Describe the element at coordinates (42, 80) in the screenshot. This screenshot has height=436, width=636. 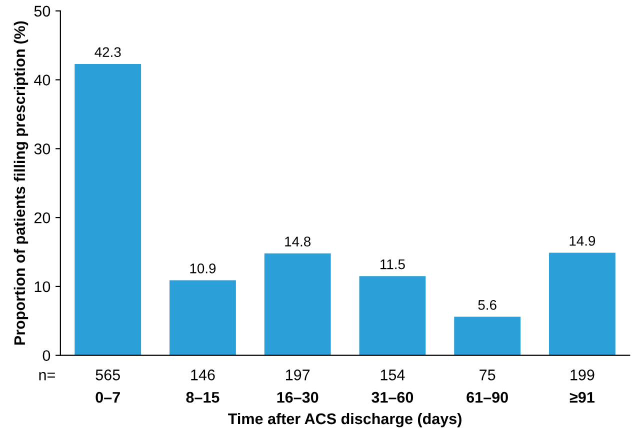
I see `y-tick-label: 40` at that location.